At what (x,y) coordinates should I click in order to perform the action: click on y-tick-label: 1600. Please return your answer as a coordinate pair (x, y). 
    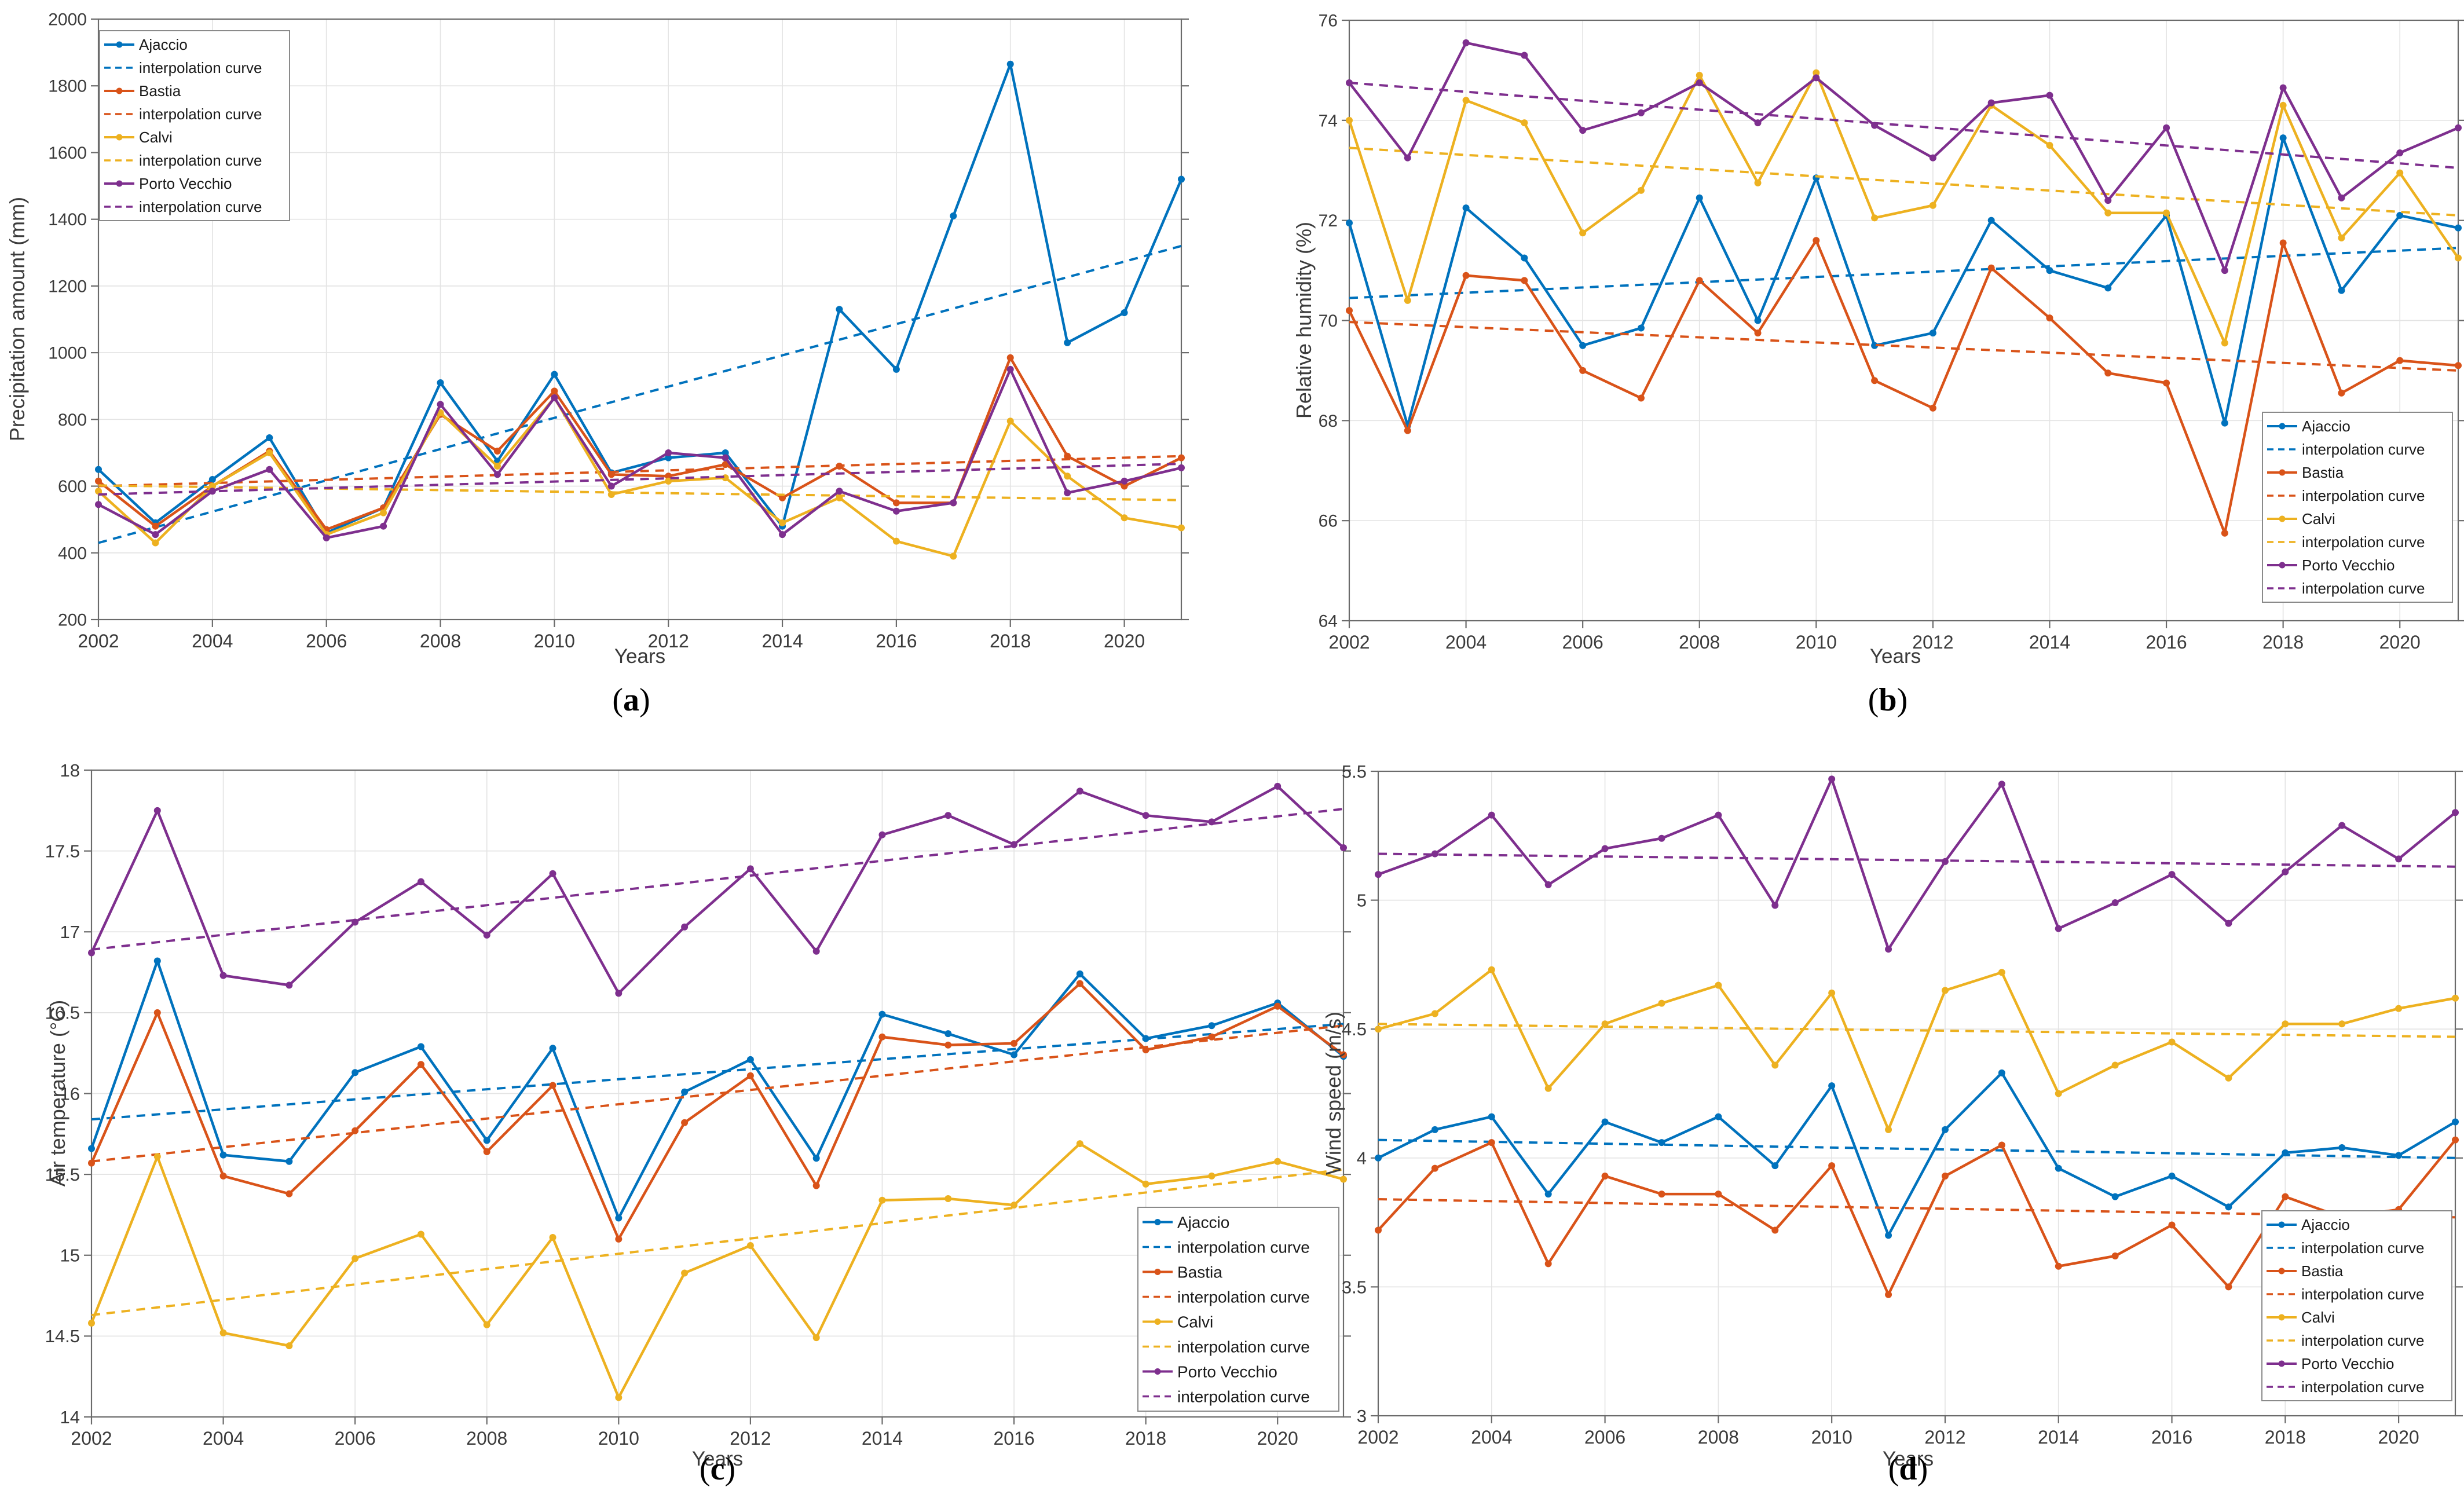
    Looking at the image, I should click on (67, 153).